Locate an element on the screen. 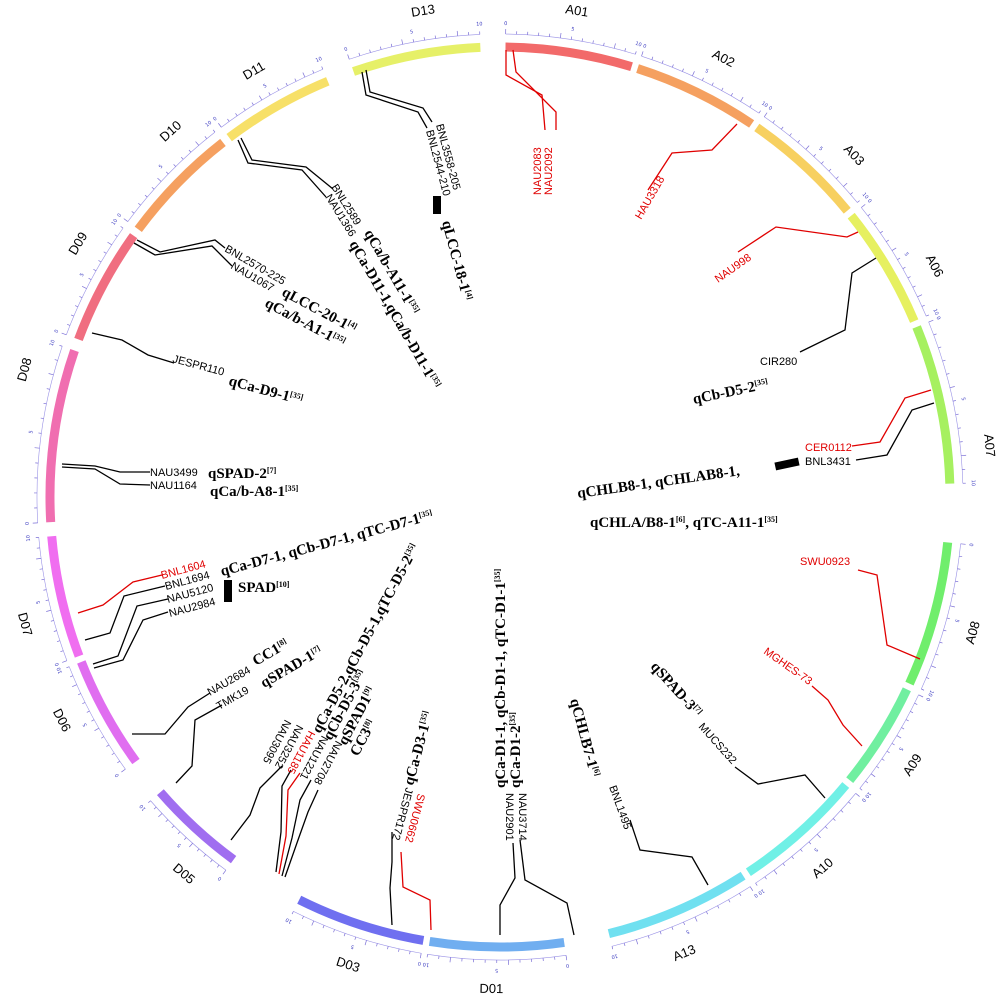 Image resolution: width=1000 pixels, height=994 pixels. chromosome-label-d01: D01 is located at coordinates (491, 987).